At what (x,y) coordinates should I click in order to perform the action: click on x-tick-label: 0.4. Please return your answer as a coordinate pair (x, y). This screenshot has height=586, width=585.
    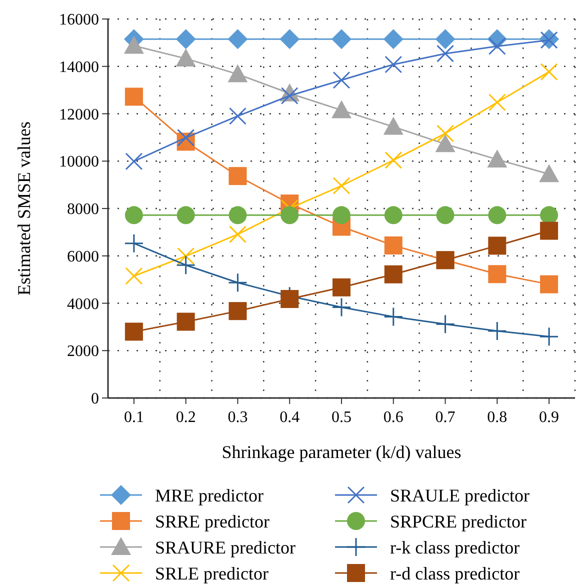
    Looking at the image, I should click on (290, 417).